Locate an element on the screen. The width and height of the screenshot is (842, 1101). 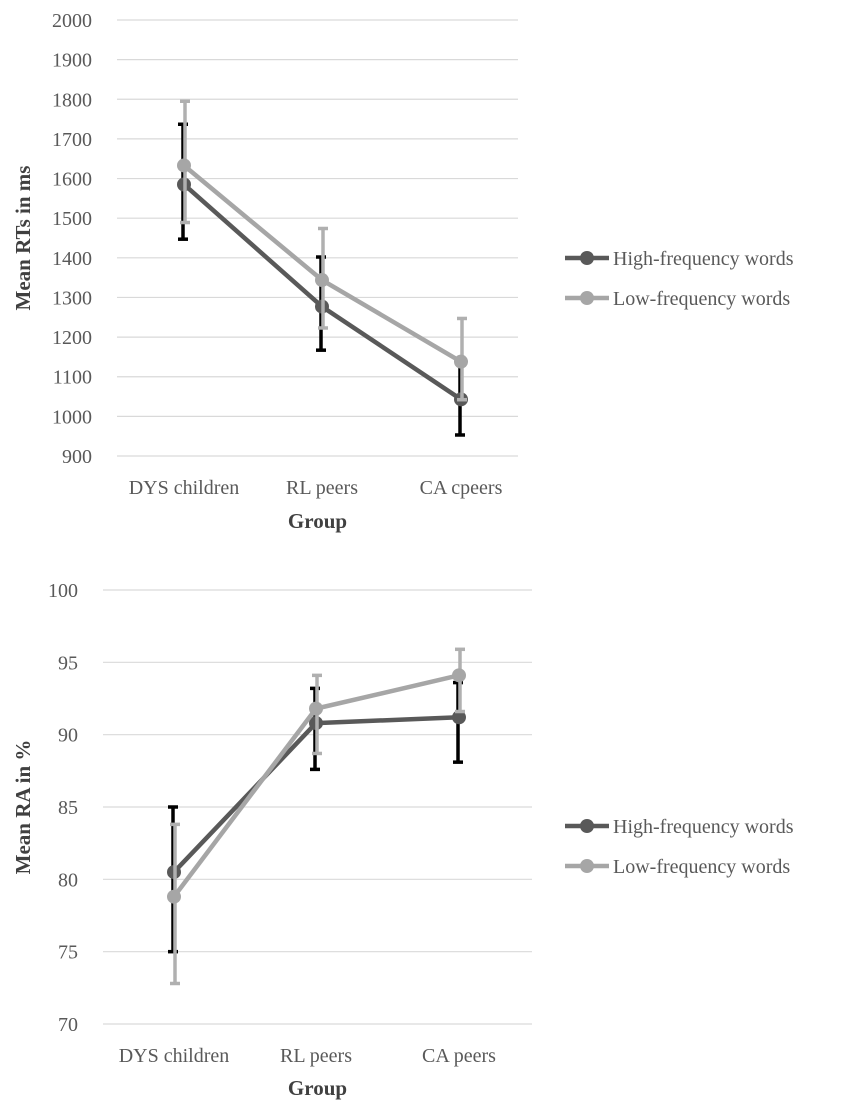
y-tick-label: 1300 is located at coordinates (72, 298).